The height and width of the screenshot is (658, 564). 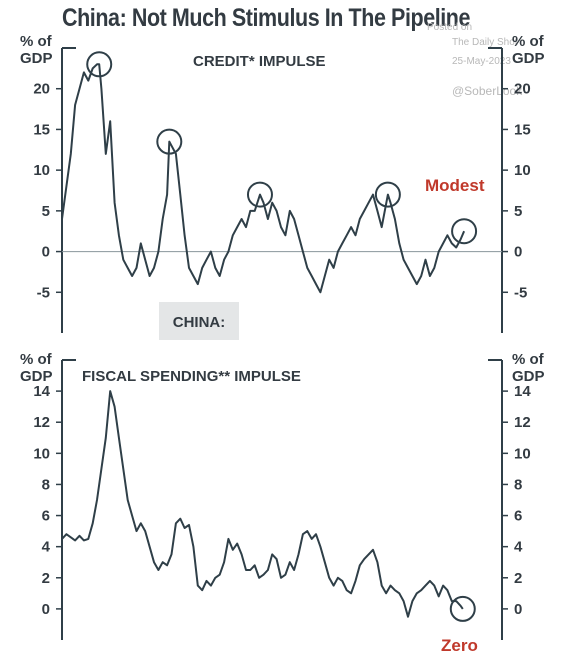 I want to click on y-tick-label-right: 8, so click(x=518, y=484).